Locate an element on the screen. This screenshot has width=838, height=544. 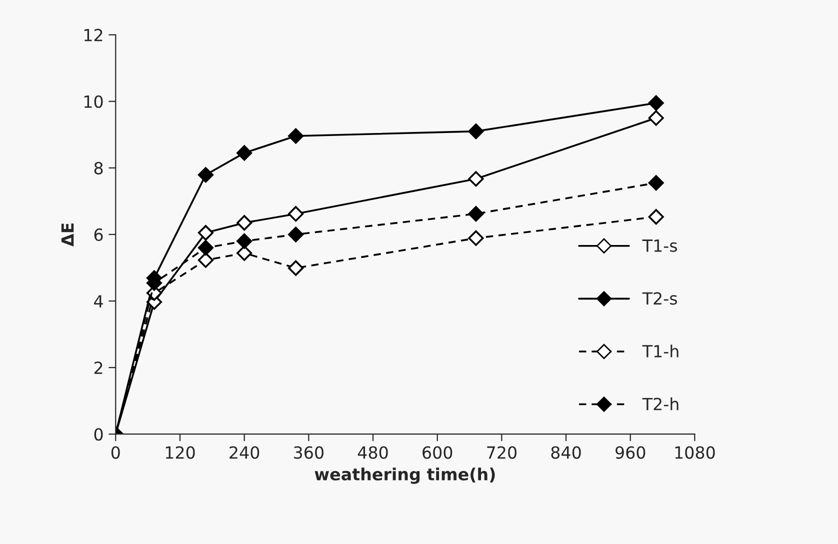
legend-label: T2-h is located at coordinates (660, 403).